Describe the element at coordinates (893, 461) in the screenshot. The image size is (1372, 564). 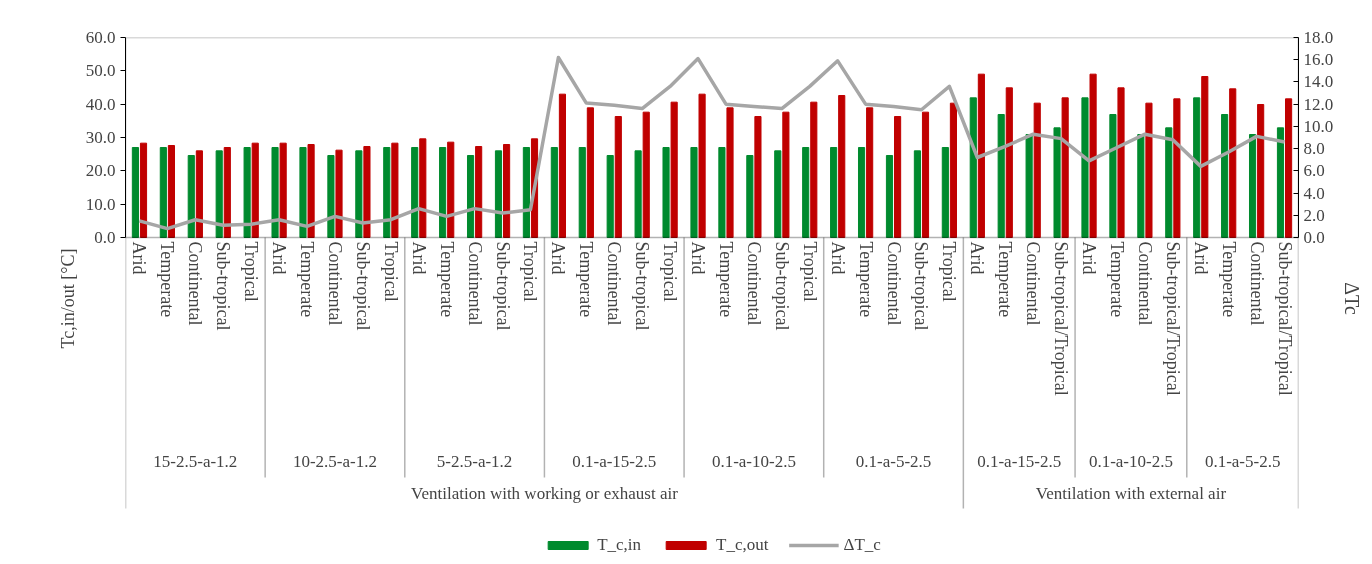
I see `text: 0.1-a-5-2.5` at that location.